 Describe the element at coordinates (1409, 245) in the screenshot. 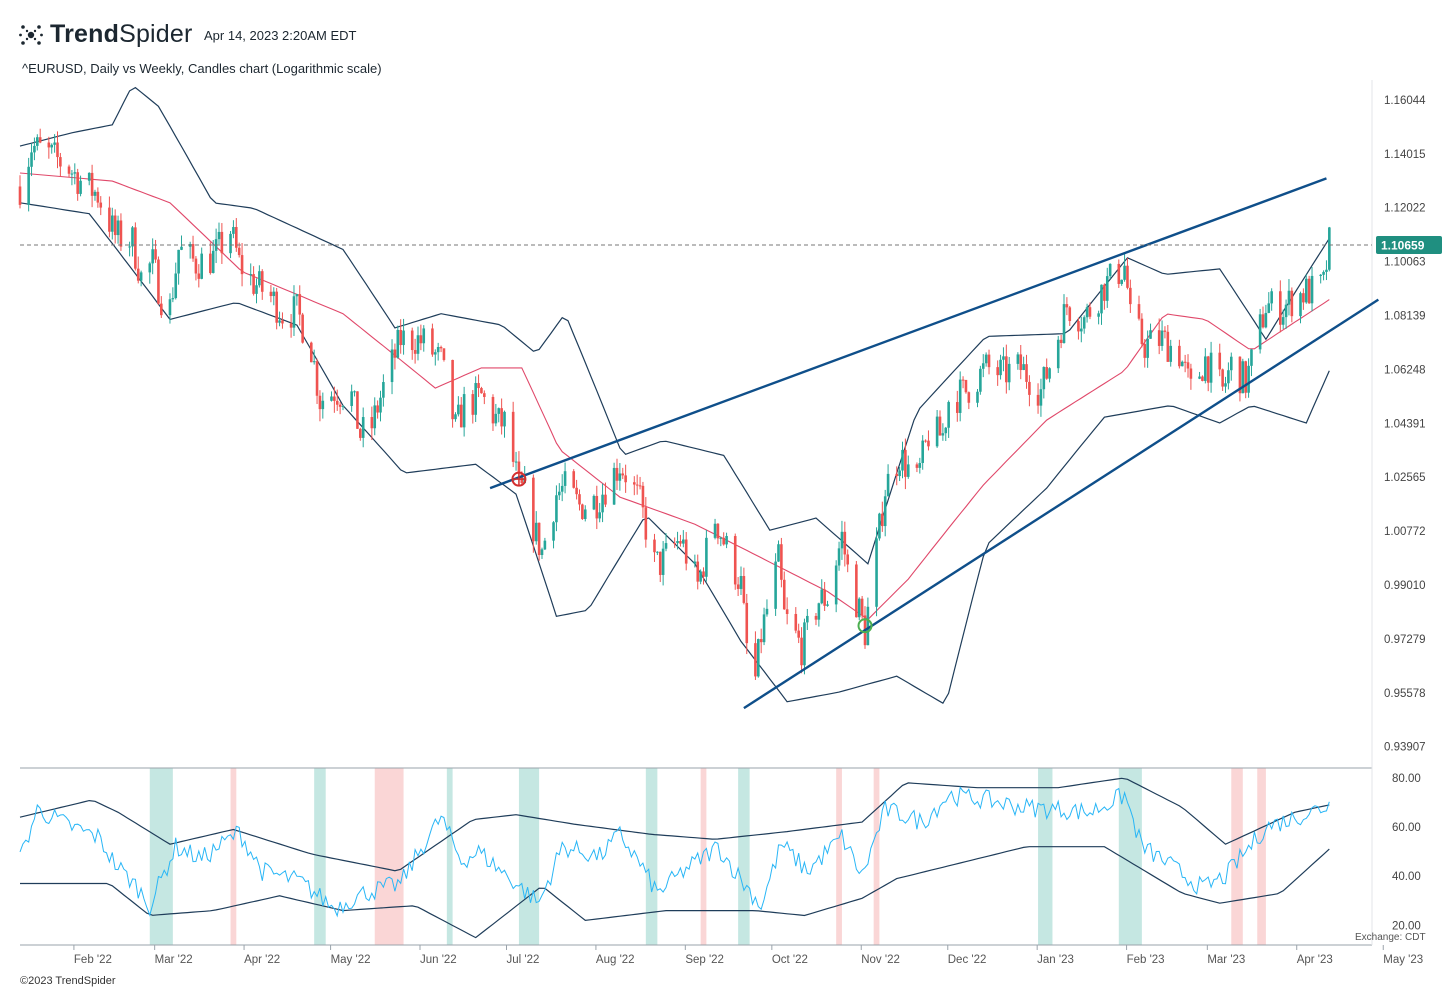

I see `last-price-tag: 1.10659` at that location.